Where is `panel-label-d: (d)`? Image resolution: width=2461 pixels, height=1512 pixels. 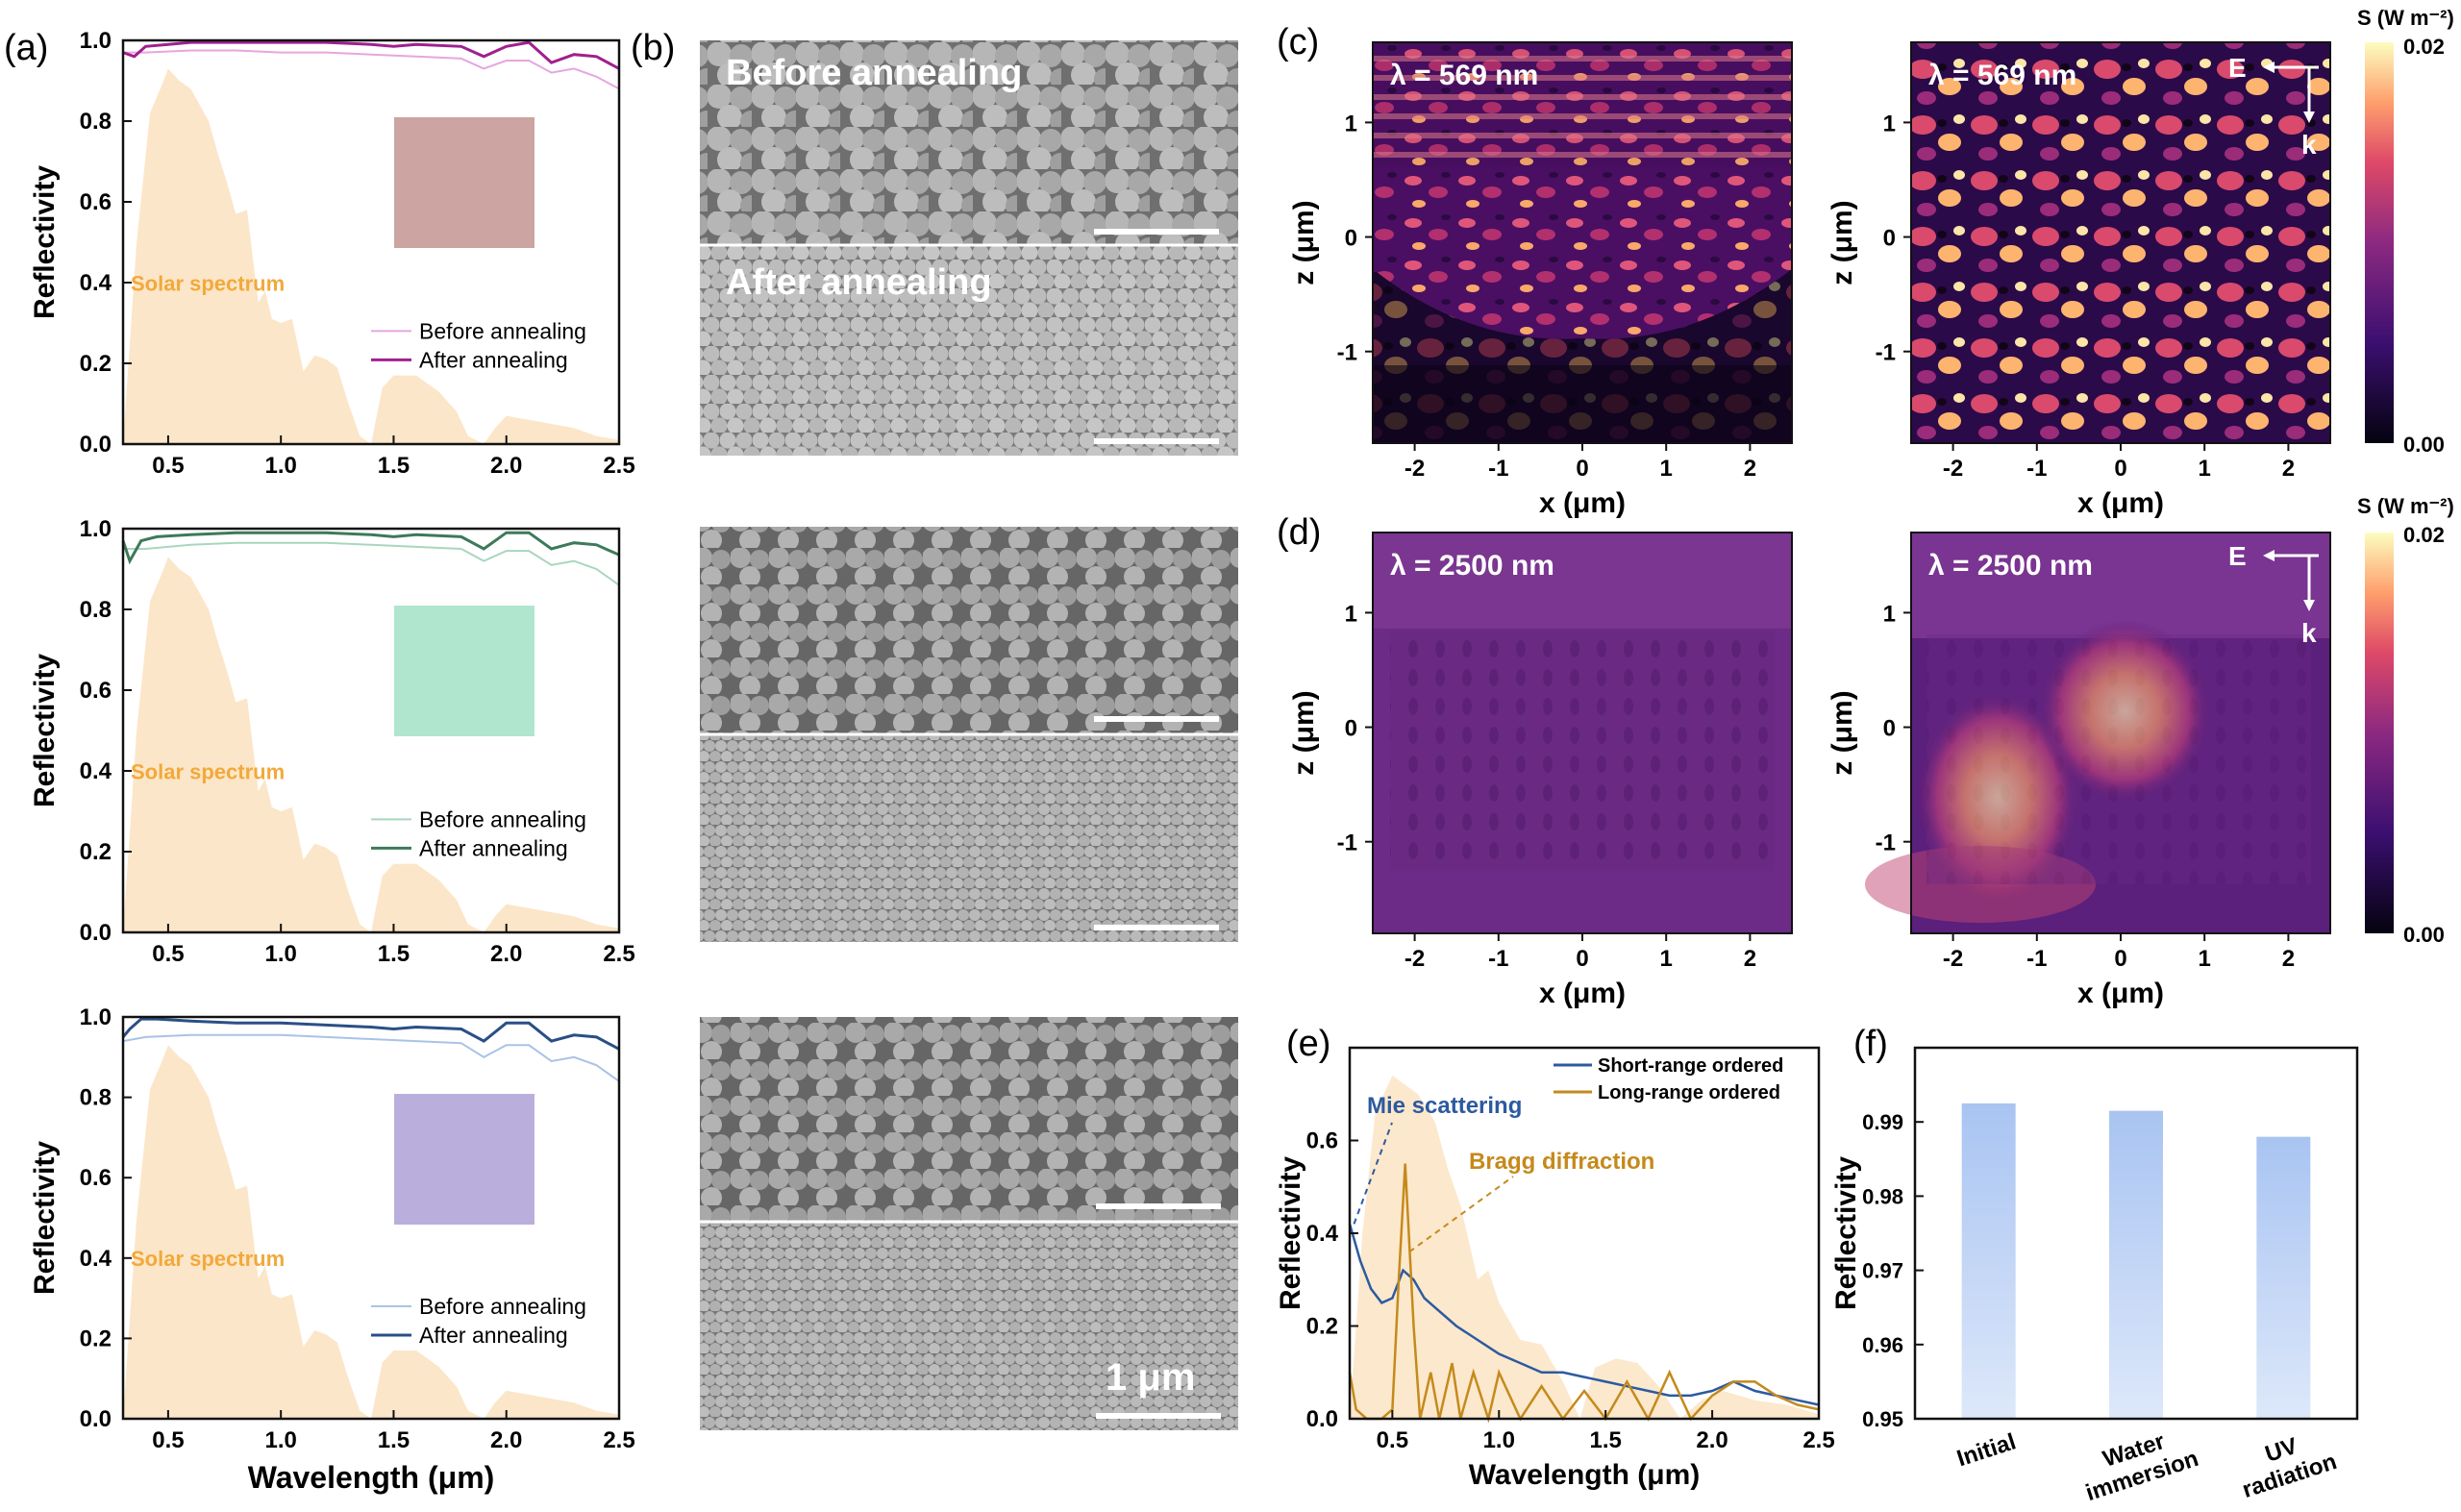
panel-label-d: (d) is located at coordinates (1299, 532).